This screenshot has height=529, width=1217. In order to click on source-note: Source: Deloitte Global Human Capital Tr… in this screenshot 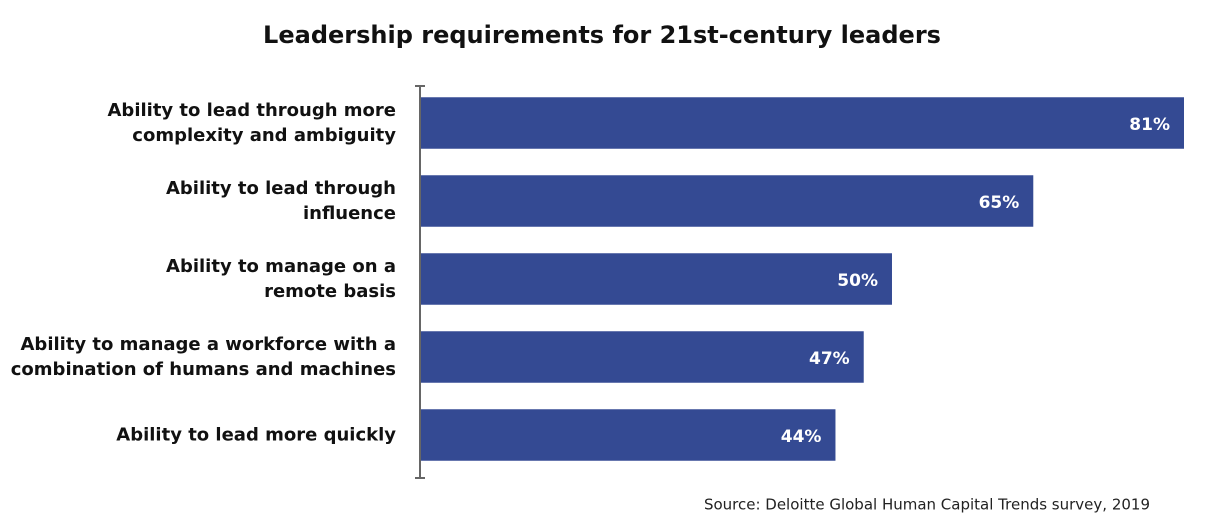, I will do `click(927, 505)`.